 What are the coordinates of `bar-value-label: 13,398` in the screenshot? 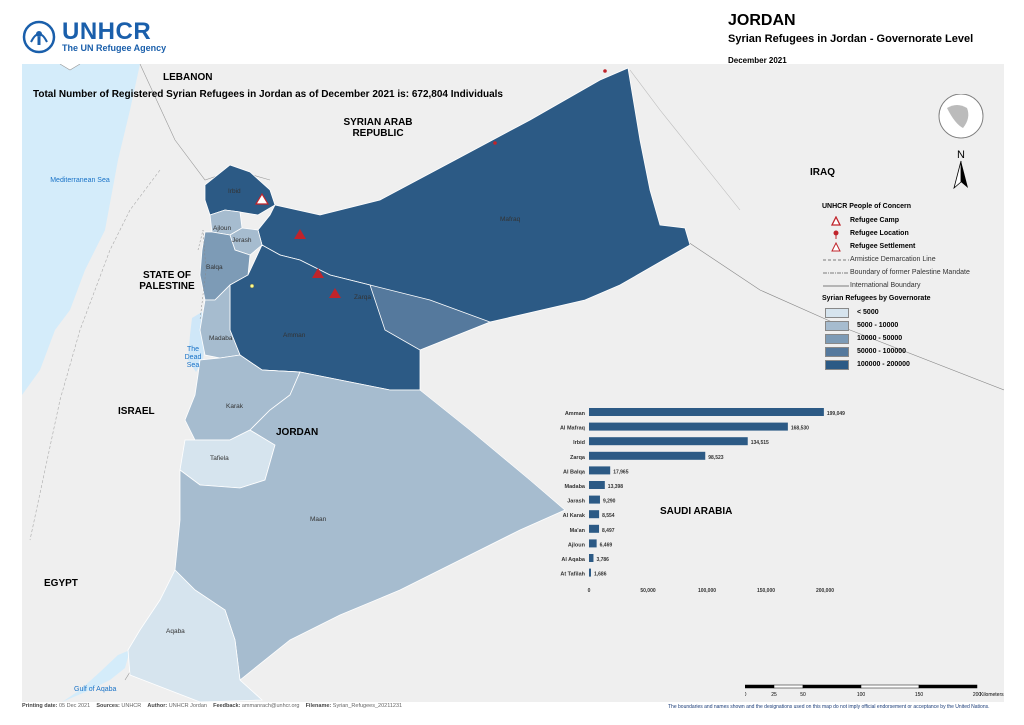 It's located at (616, 487).